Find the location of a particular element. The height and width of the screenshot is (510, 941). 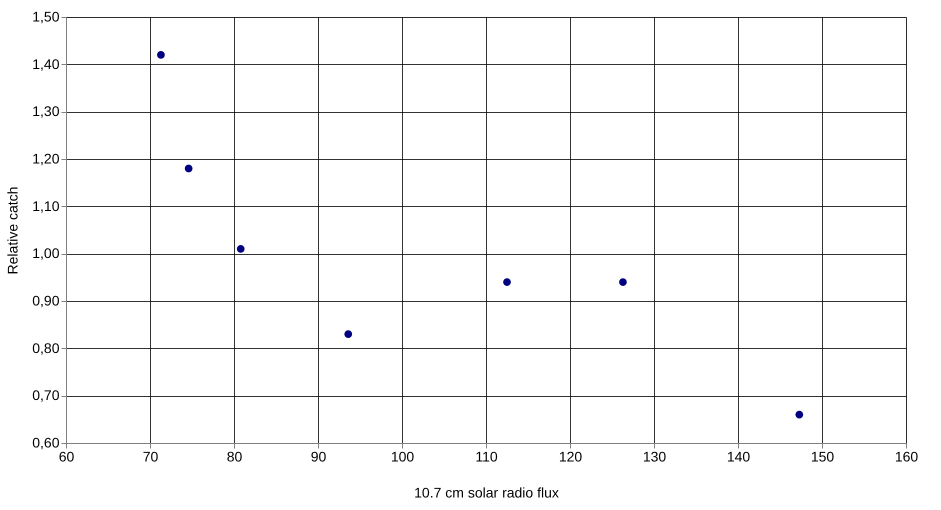

x-tick-label: 120 is located at coordinates (570, 456).